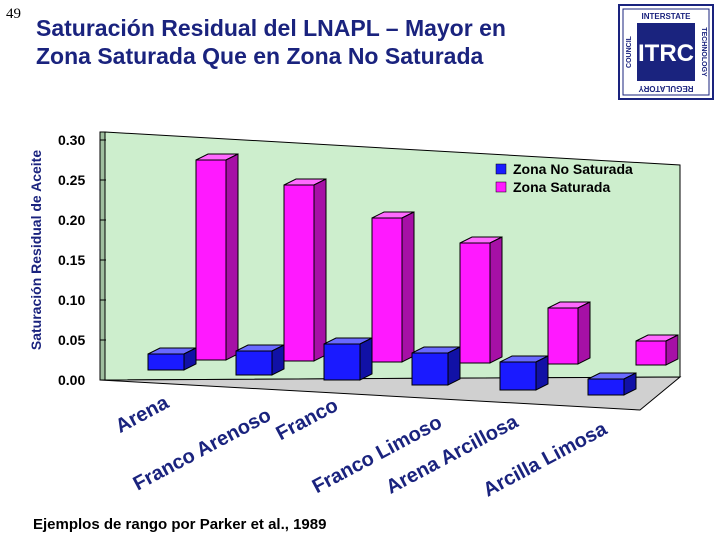 Image resolution: width=720 pixels, height=540 pixels. Describe the element at coordinates (501, 169) in the screenshot. I see `legend-swatch-zona-no-saturada` at that location.